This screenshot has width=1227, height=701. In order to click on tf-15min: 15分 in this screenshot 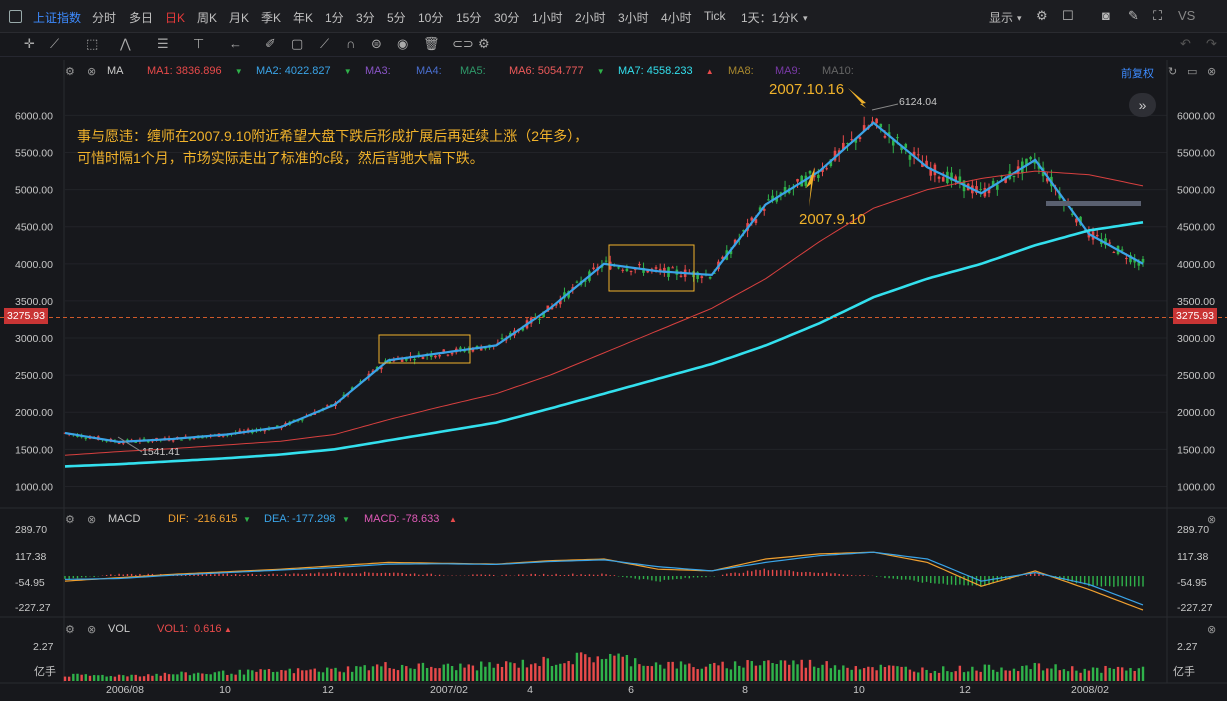, I will do `click(469, 18)`.